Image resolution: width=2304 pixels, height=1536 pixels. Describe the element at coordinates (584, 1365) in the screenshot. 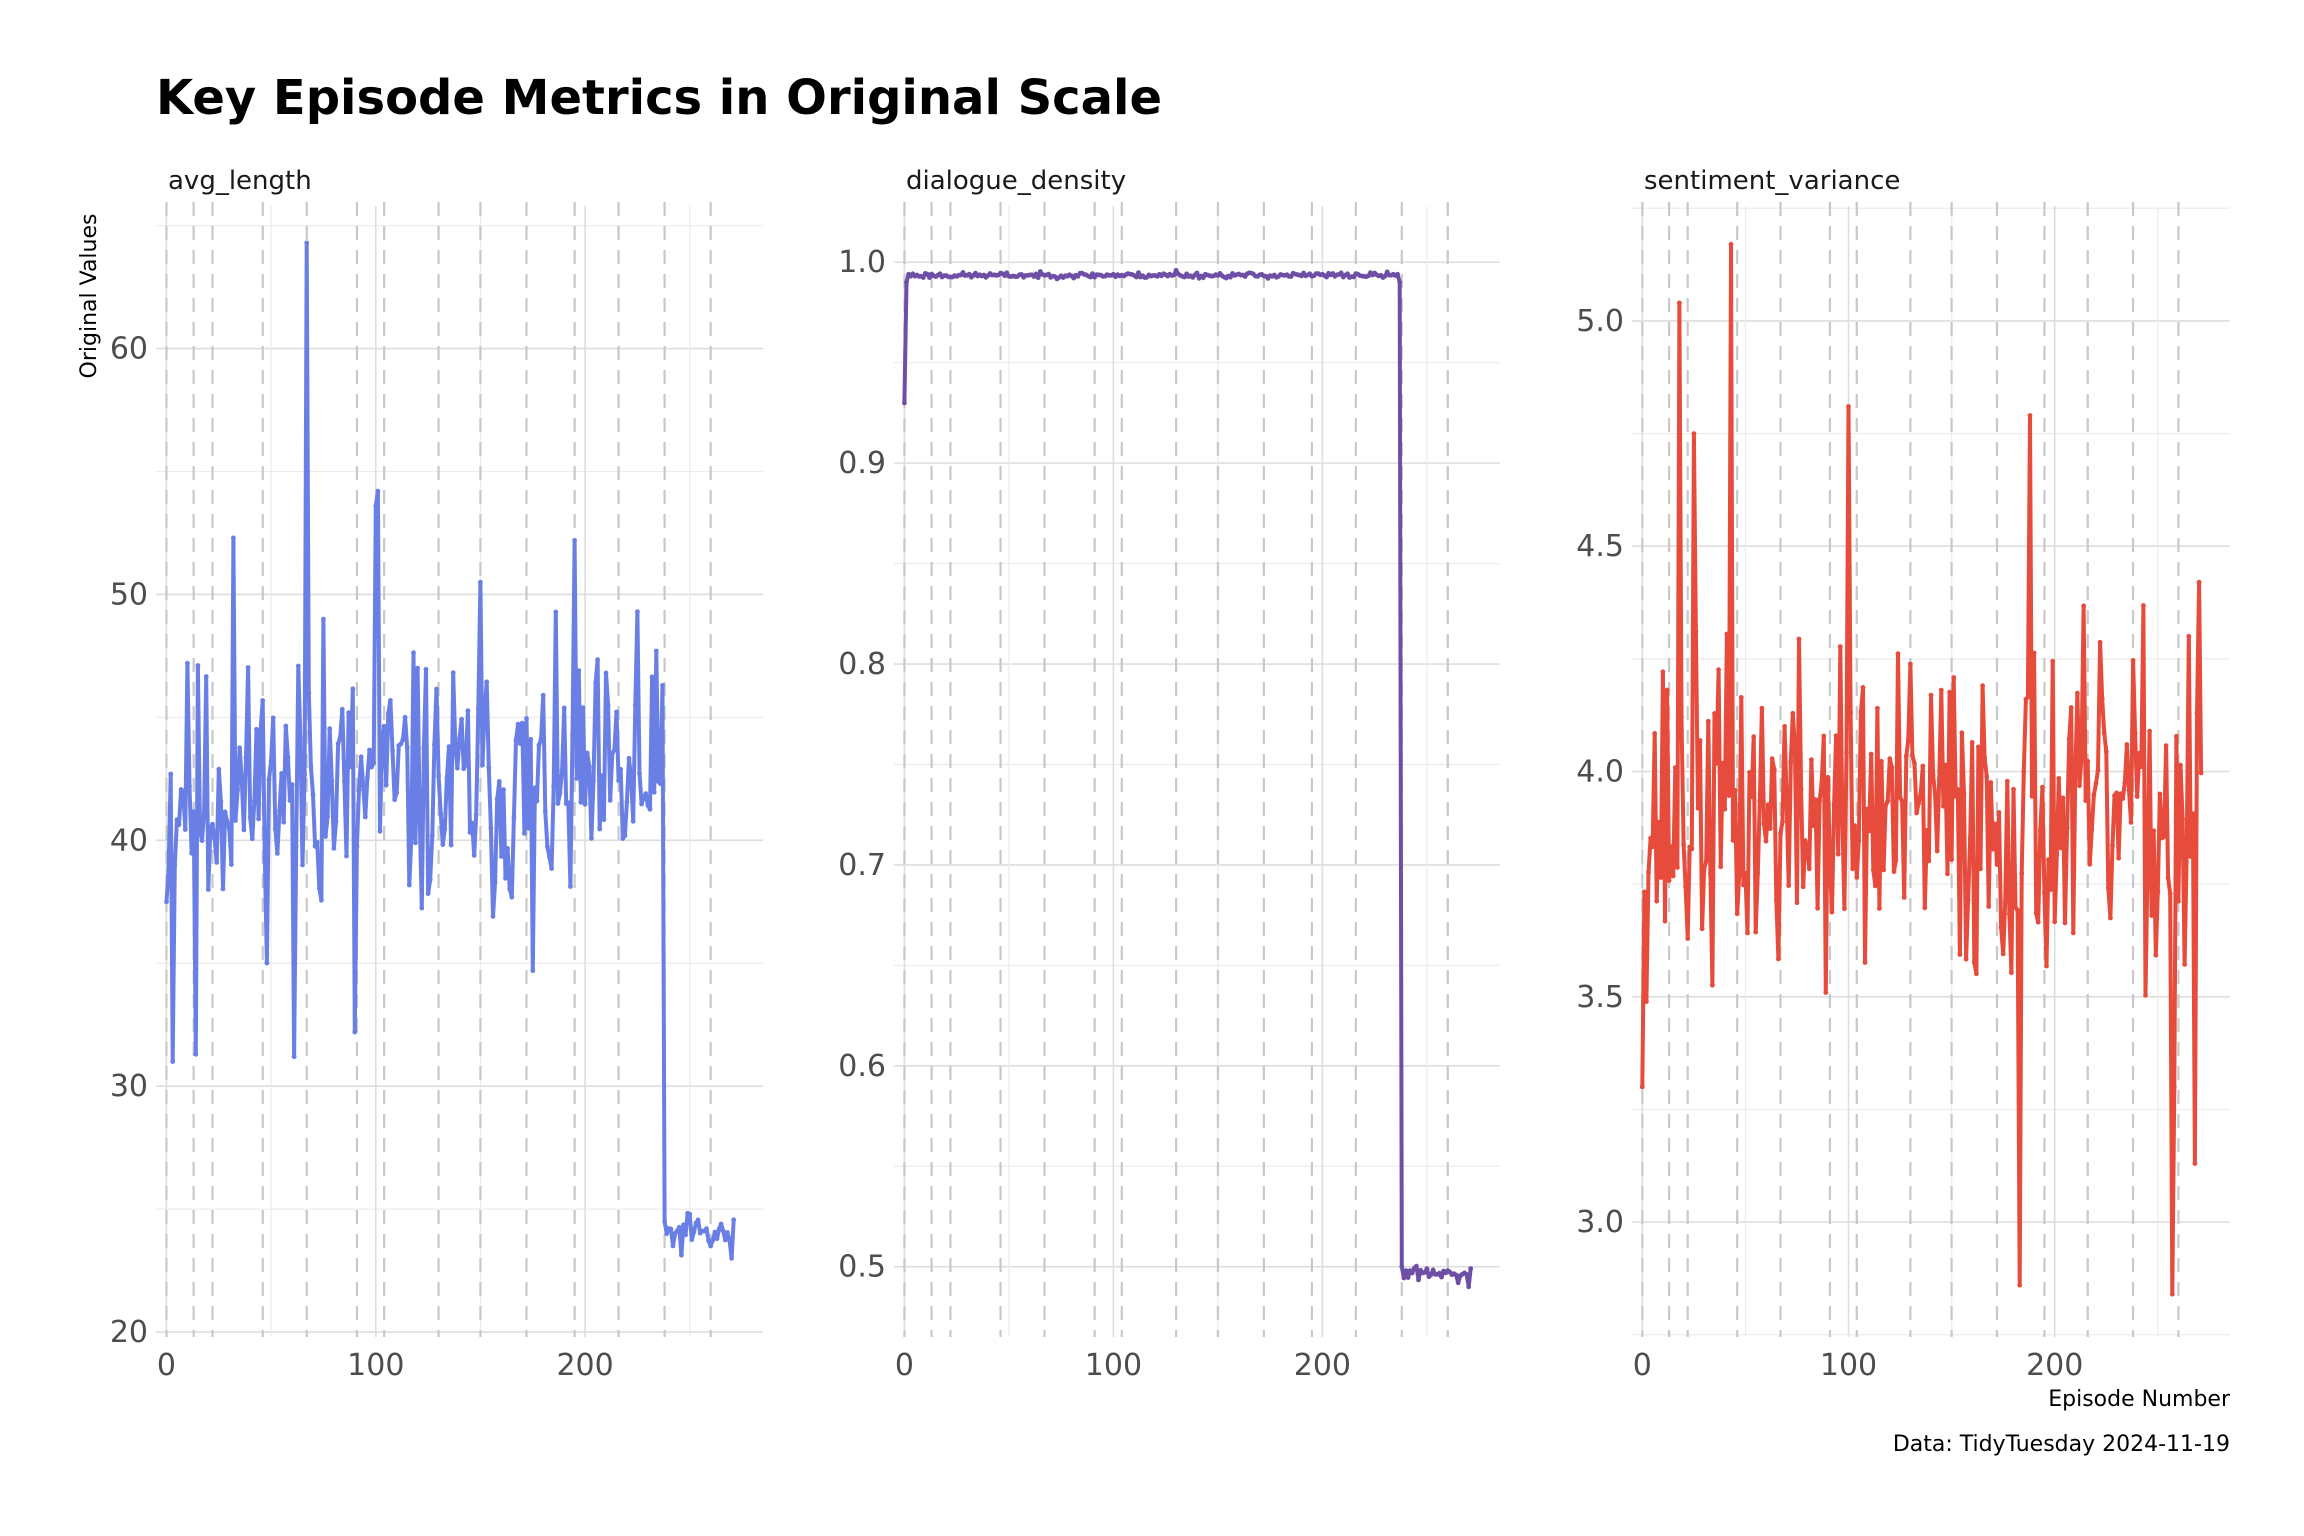

I see `x-tick-label: 200` at that location.